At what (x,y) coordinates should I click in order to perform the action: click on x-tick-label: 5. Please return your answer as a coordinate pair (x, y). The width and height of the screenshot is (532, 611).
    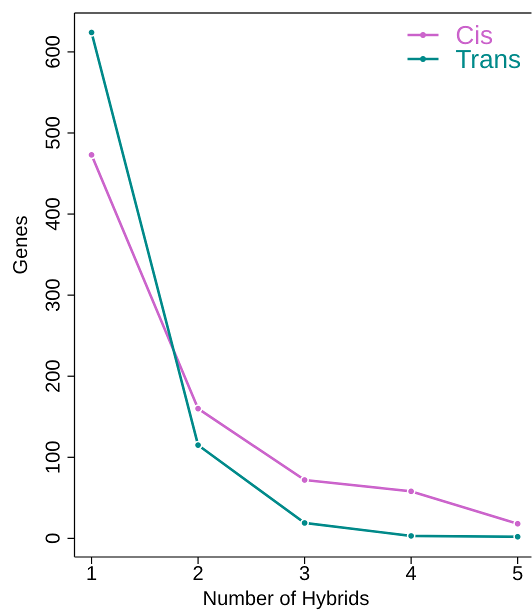
    Looking at the image, I should click on (518, 574).